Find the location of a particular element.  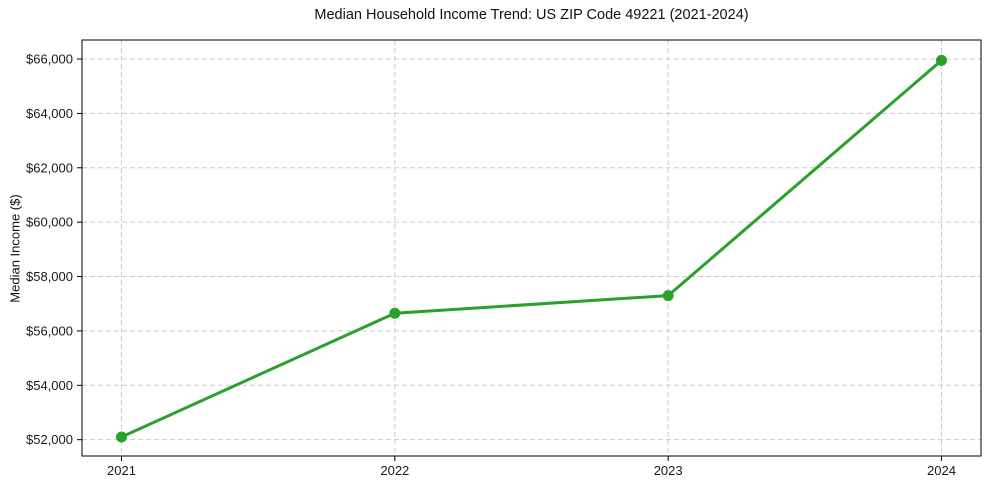

x-tick-label: 2021 is located at coordinates (121, 470).